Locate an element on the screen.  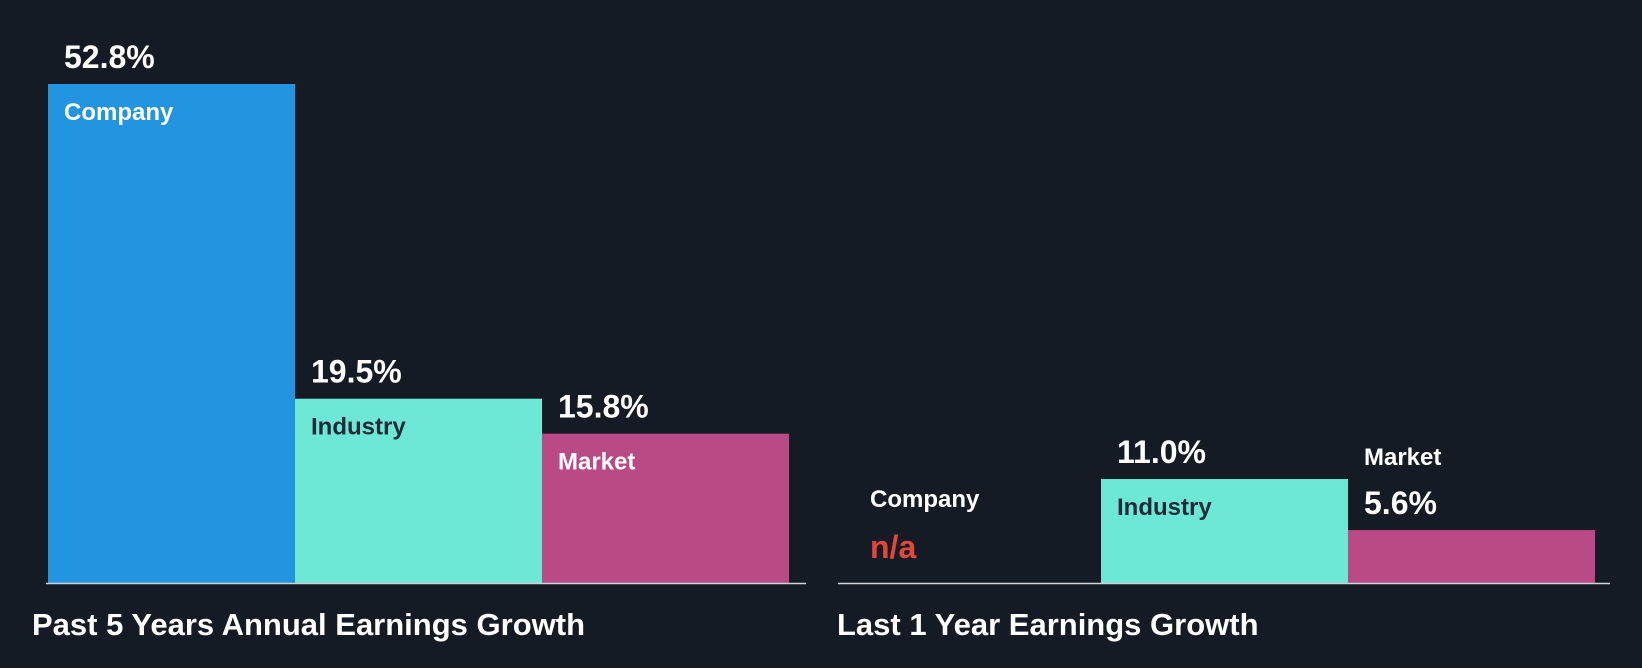
panel-title: Past 5 Years Annual Earnings Growth is located at coordinates (308, 624).